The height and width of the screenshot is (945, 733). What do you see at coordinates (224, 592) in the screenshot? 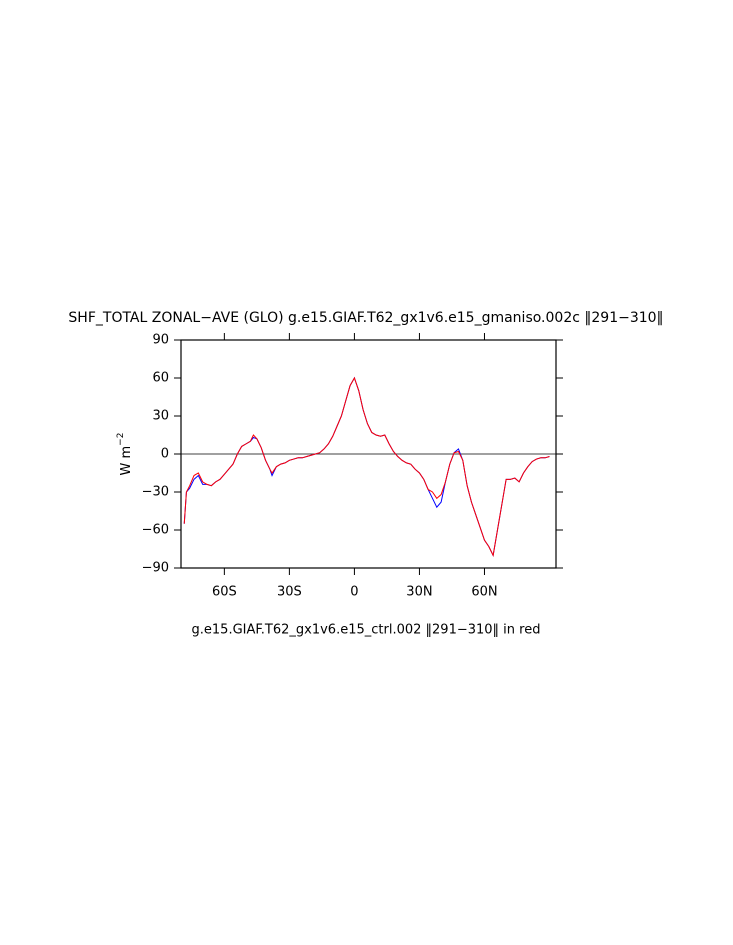
I see `x-tick-label: 60S` at bounding box center [224, 592].